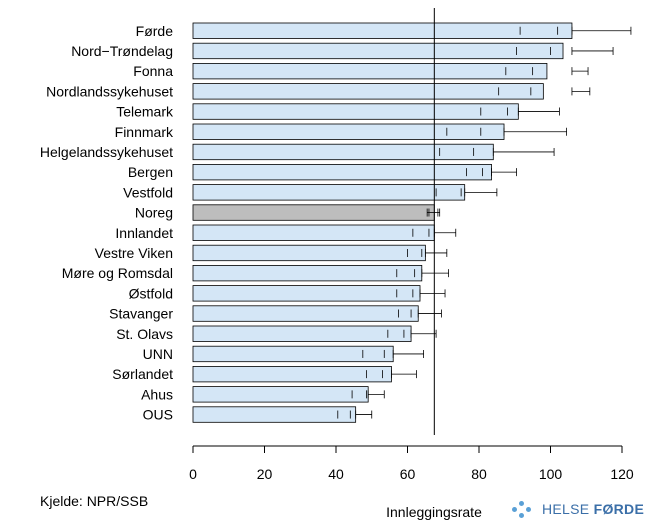 The height and width of the screenshot is (522, 669). What do you see at coordinates (144, 132) in the screenshot?
I see `category-label: Finnmark` at bounding box center [144, 132].